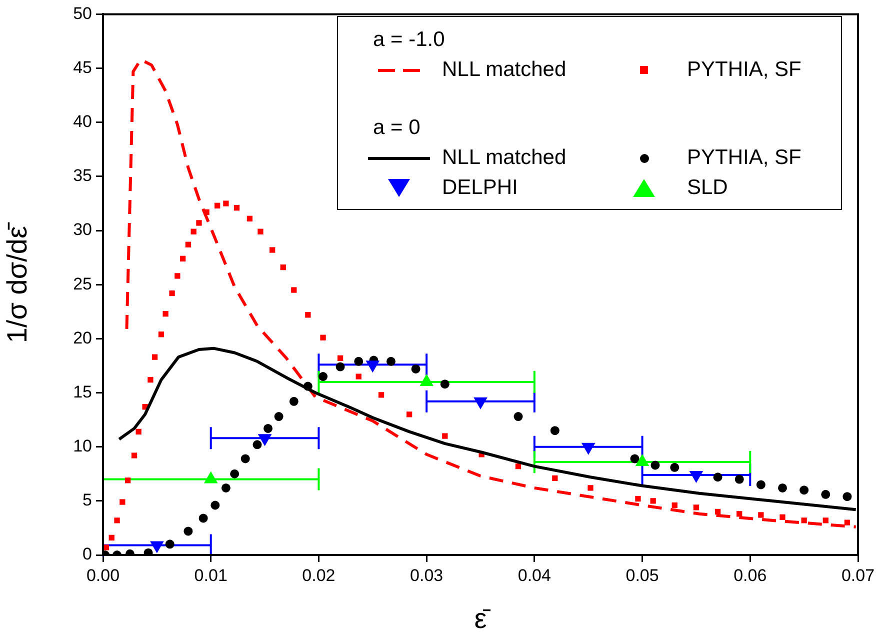  What do you see at coordinates (211, 575) in the screenshot?
I see `x-tick-label: 0.01` at bounding box center [211, 575].